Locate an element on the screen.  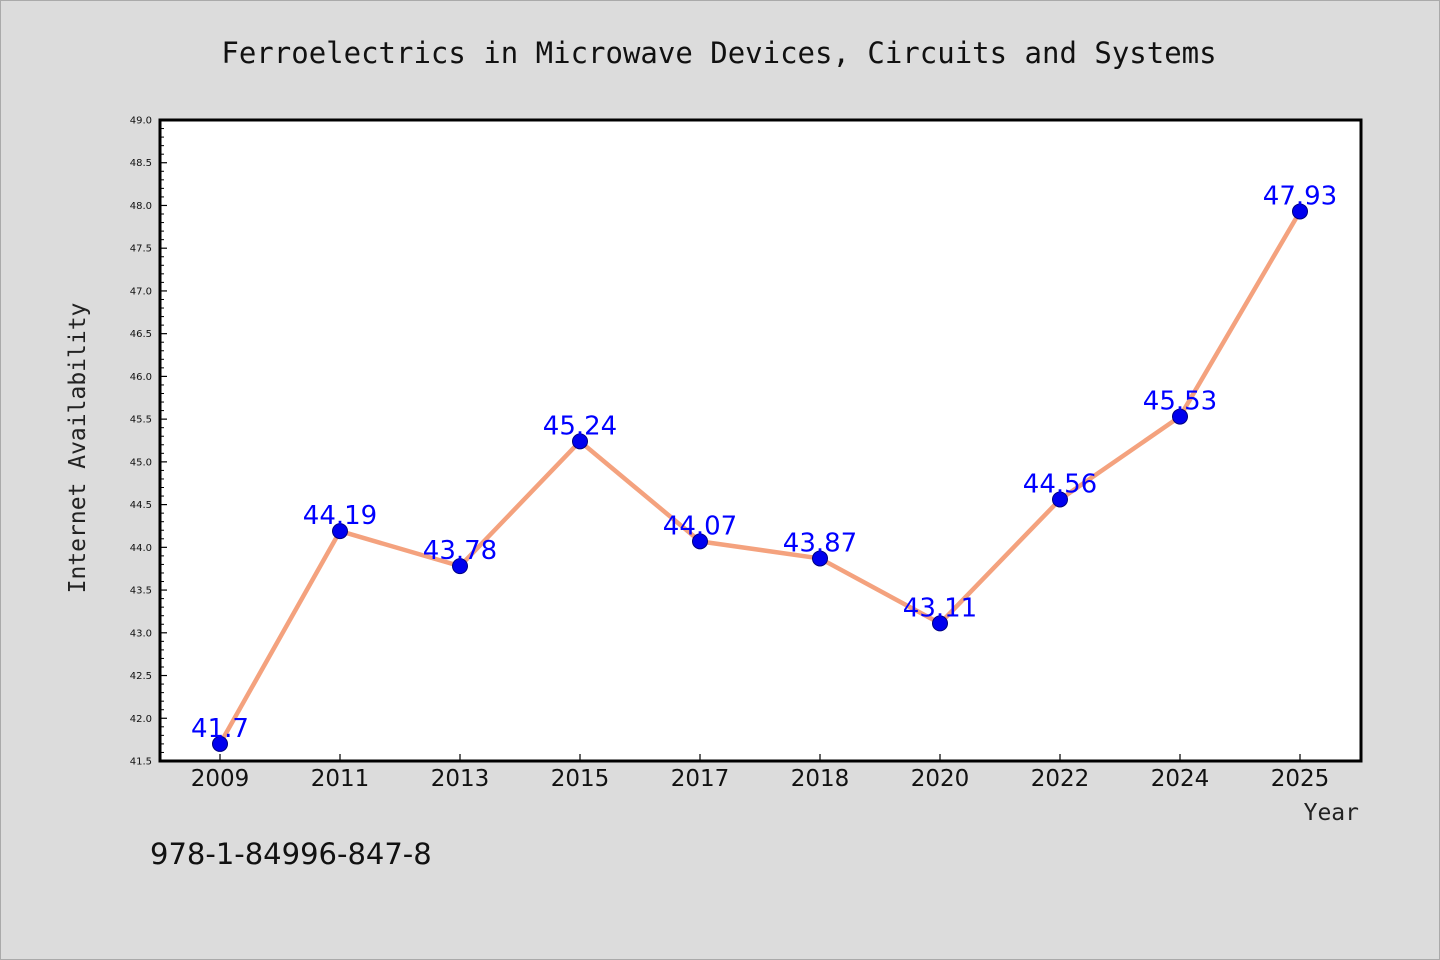
y-tick-label: 45.0 is located at coordinates (141, 462).